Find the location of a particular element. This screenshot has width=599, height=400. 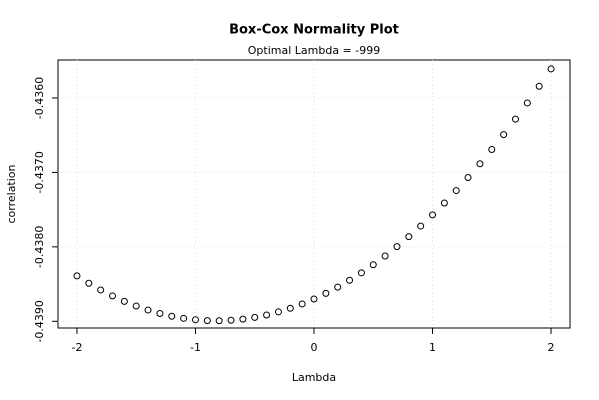

y-tick-label: -0.4380 is located at coordinates (39, 247).